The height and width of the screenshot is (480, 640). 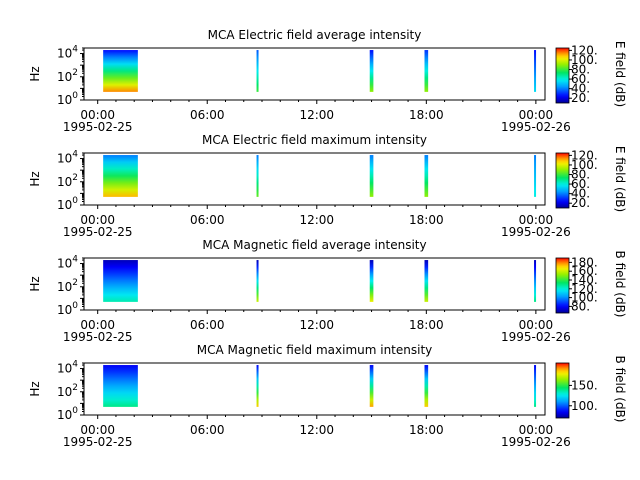 What do you see at coordinates (580, 89) in the screenshot?
I see `colorbar-tick-label: 40.` at bounding box center [580, 89].